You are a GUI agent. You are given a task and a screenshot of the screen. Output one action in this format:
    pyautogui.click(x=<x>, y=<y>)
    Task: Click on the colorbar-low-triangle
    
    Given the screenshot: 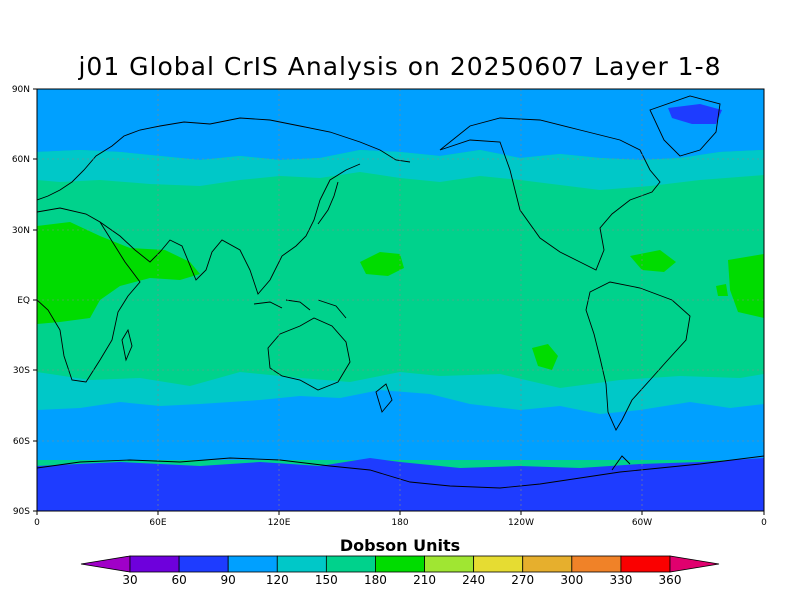 What is the action you would take?
    pyautogui.click(x=105, y=564)
    